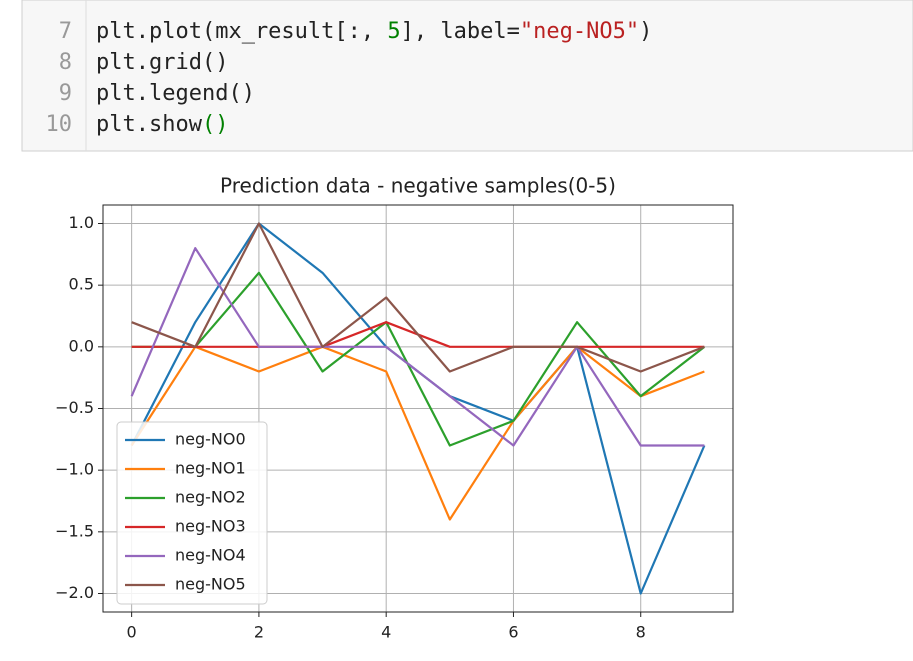  What do you see at coordinates (418, 297) in the screenshot?
I see `series-line` at bounding box center [418, 297].